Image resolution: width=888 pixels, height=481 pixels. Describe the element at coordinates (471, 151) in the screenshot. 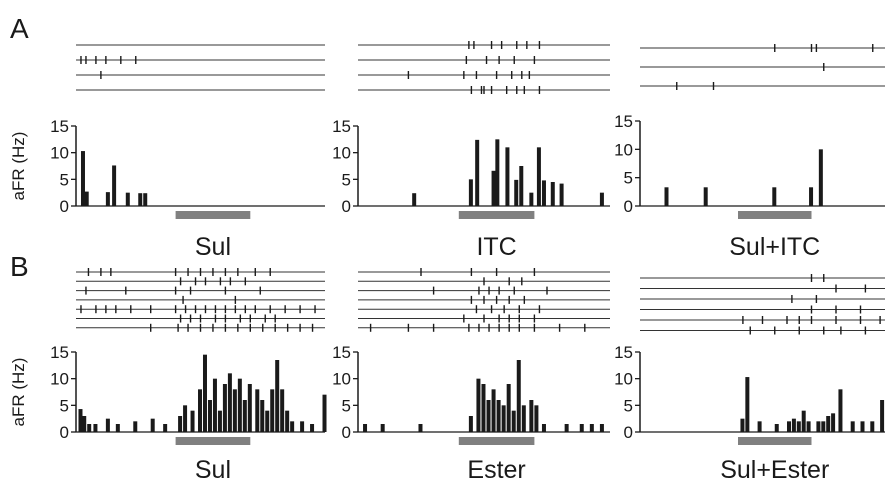

I see `chart-a-itc: 0 5 10 15 ITC` at that location.